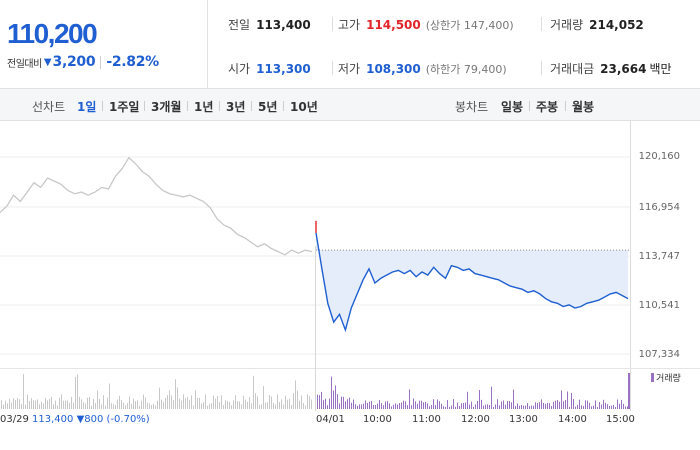  What do you see at coordinates (660, 69) in the screenshot?
I see `stat-unit: 백만` at bounding box center [660, 69].